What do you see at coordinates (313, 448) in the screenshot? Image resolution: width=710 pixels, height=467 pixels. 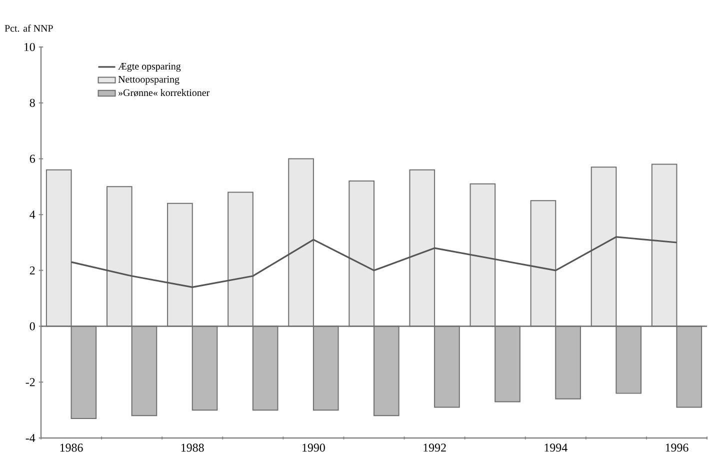 I see `x-tick-label: 1990` at bounding box center [313, 448].